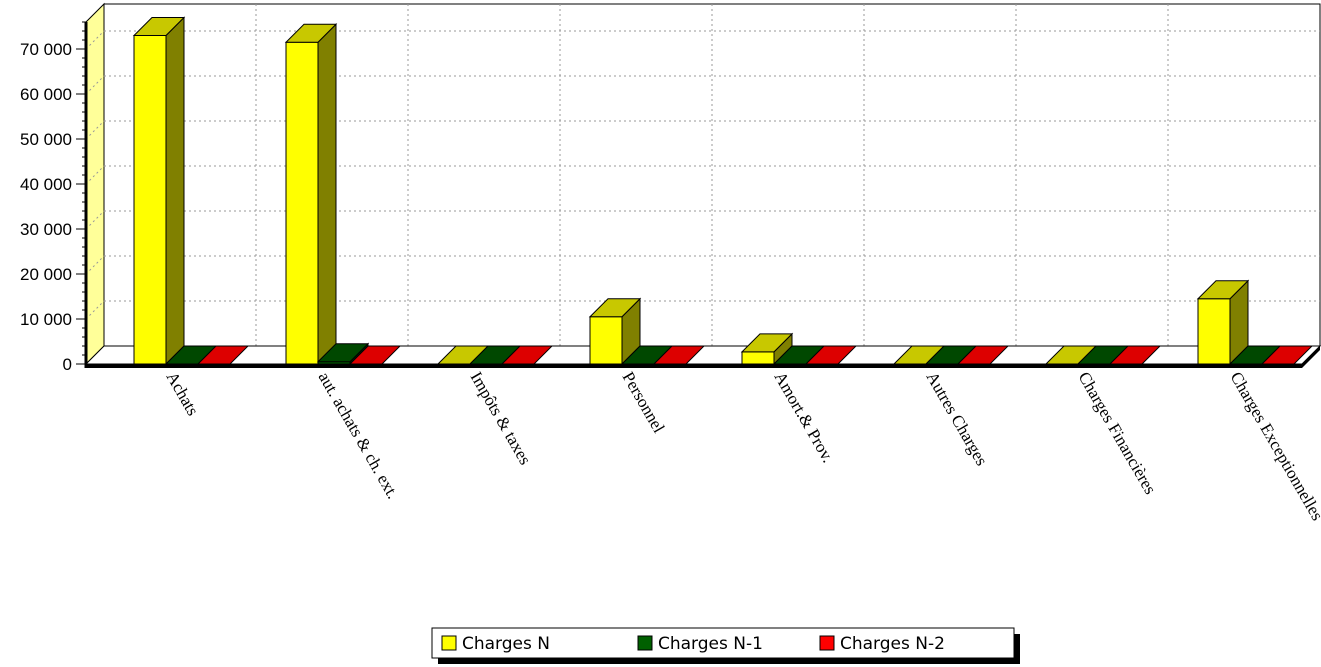  What do you see at coordinates (1311, 357) in the screenshot?
I see `floor-side` at bounding box center [1311, 357].